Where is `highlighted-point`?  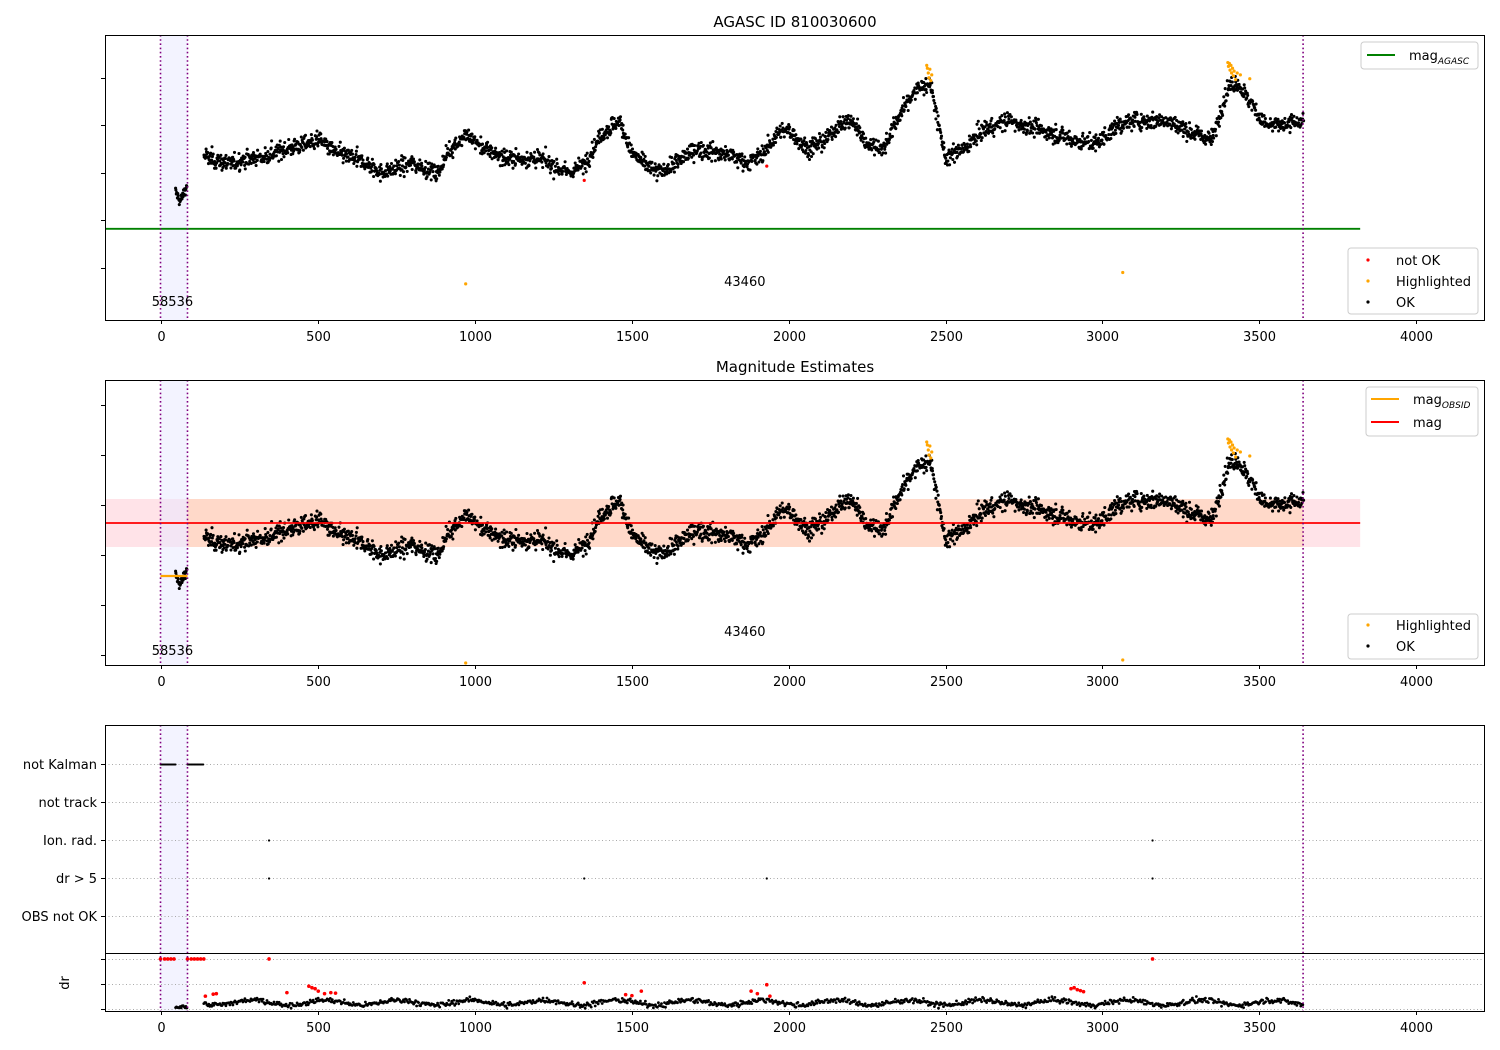
highlighted-point is located at coordinates (929, 78).